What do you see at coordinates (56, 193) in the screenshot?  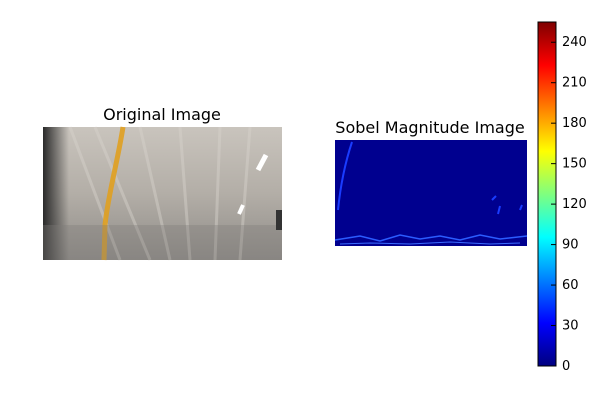 I see `left-shadow` at bounding box center [56, 193].